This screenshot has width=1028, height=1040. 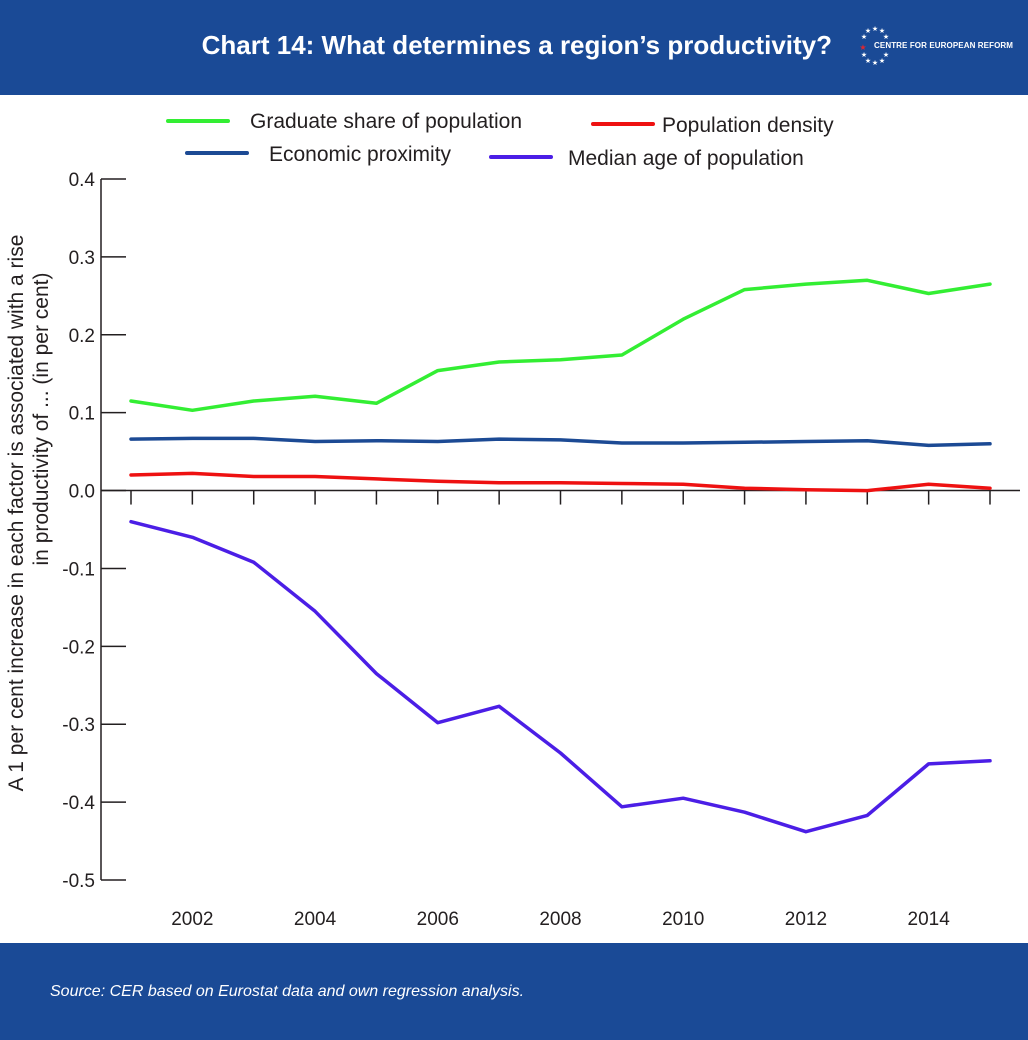 What do you see at coordinates (82, 180) in the screenshot?
I see `y-tick-label: 0.4` at bounding box center [82, 180].